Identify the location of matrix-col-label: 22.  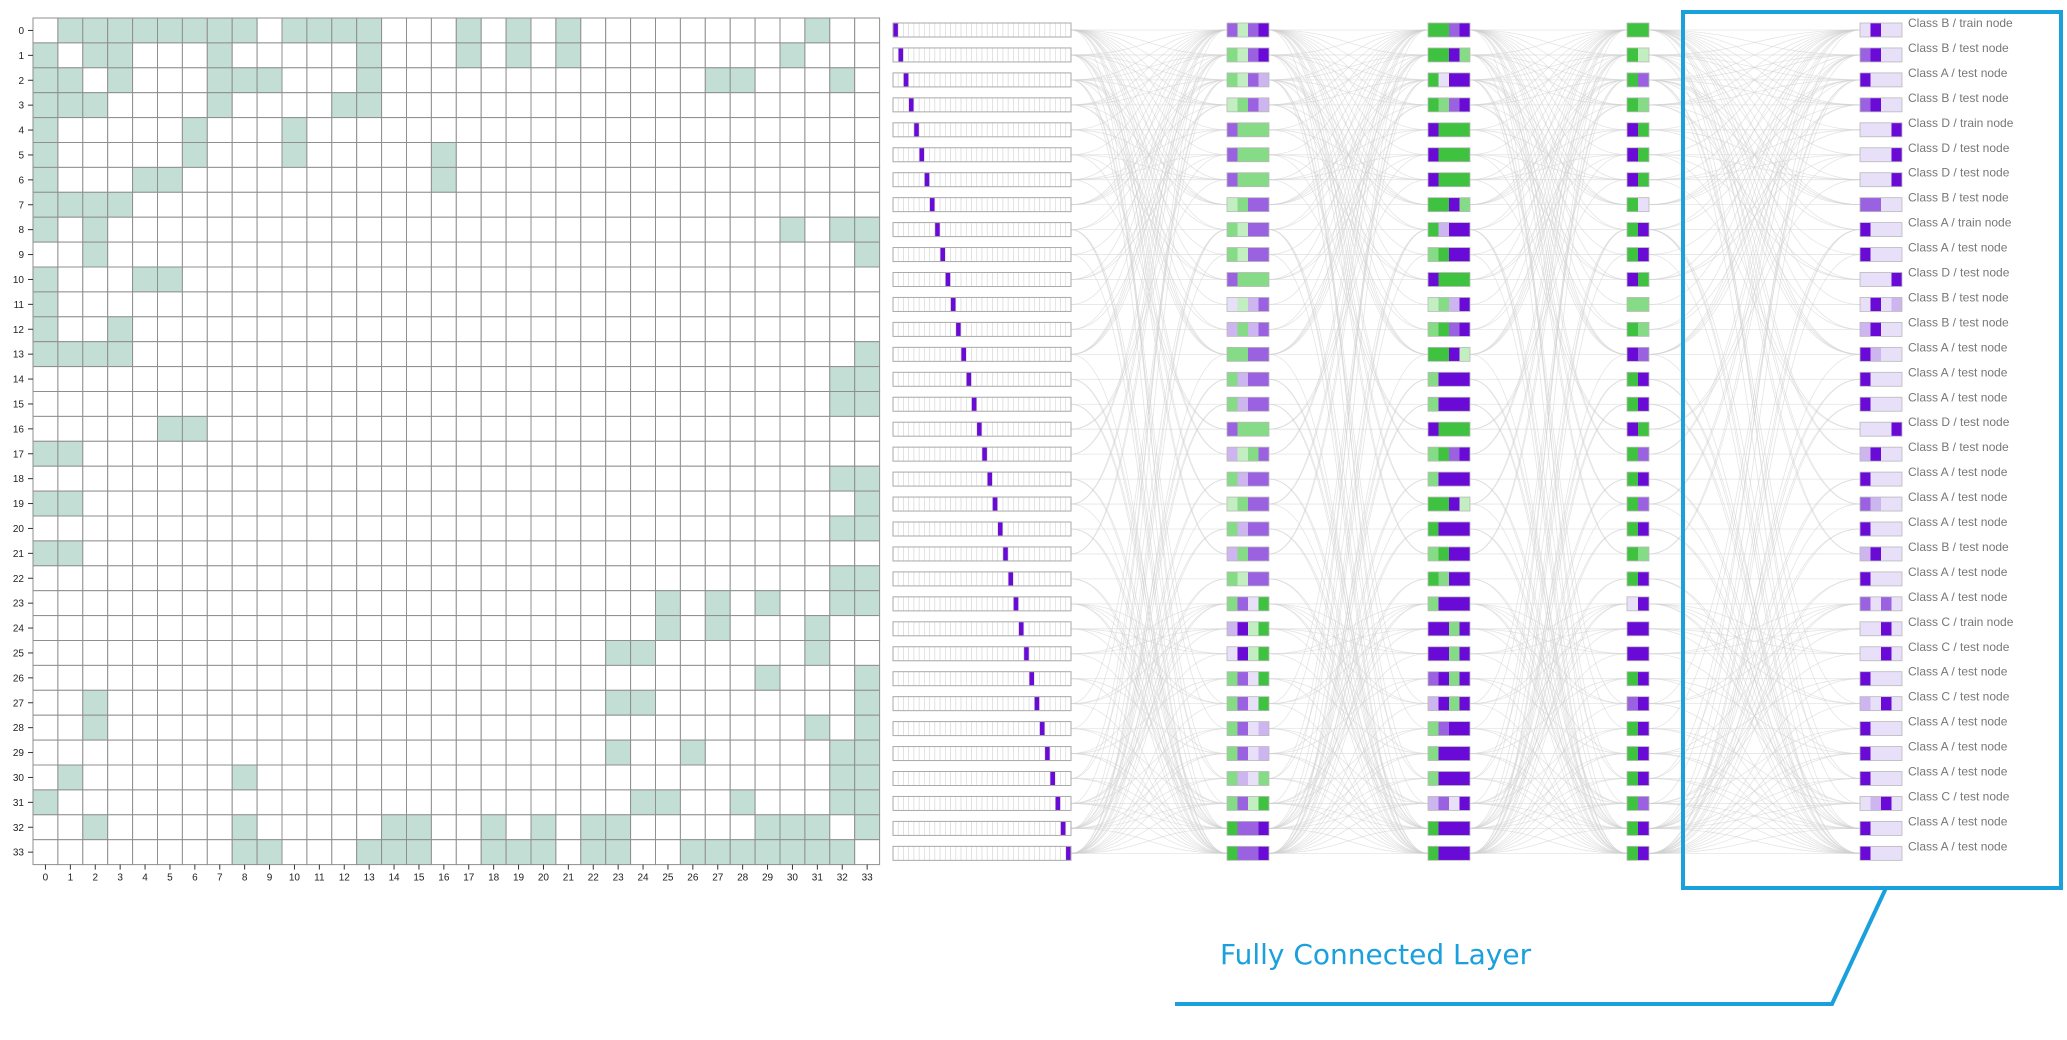
(594, 878).